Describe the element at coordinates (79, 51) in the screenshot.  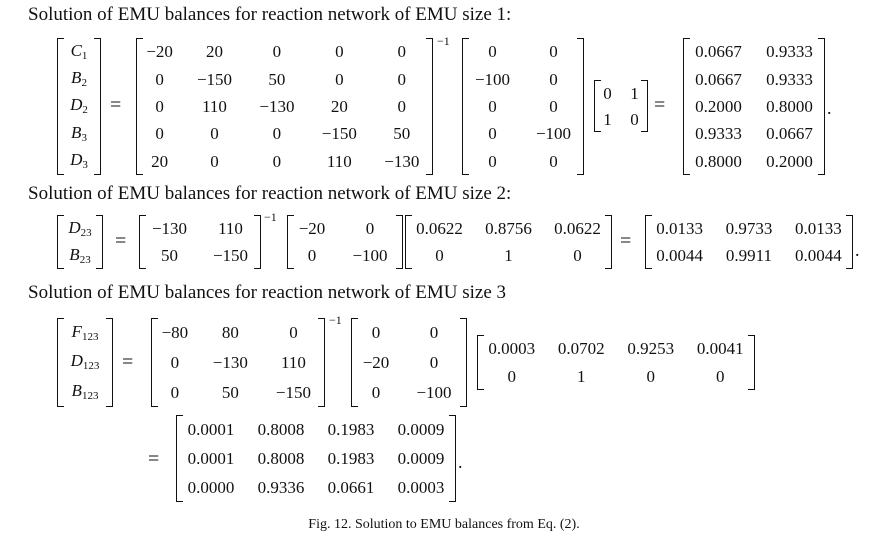
I see `emu-symbol: C1` at that location.